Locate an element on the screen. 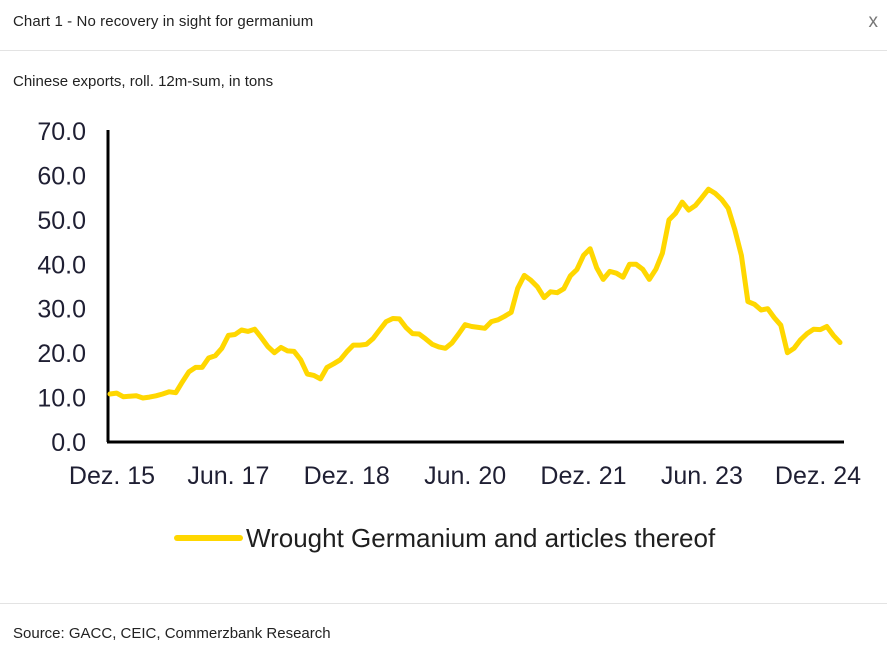  y-axis-ticks: 0.0 10.0 20.0 30.0 40.0 50.0 60.0 70.0 is located at coordinates (61, 287).